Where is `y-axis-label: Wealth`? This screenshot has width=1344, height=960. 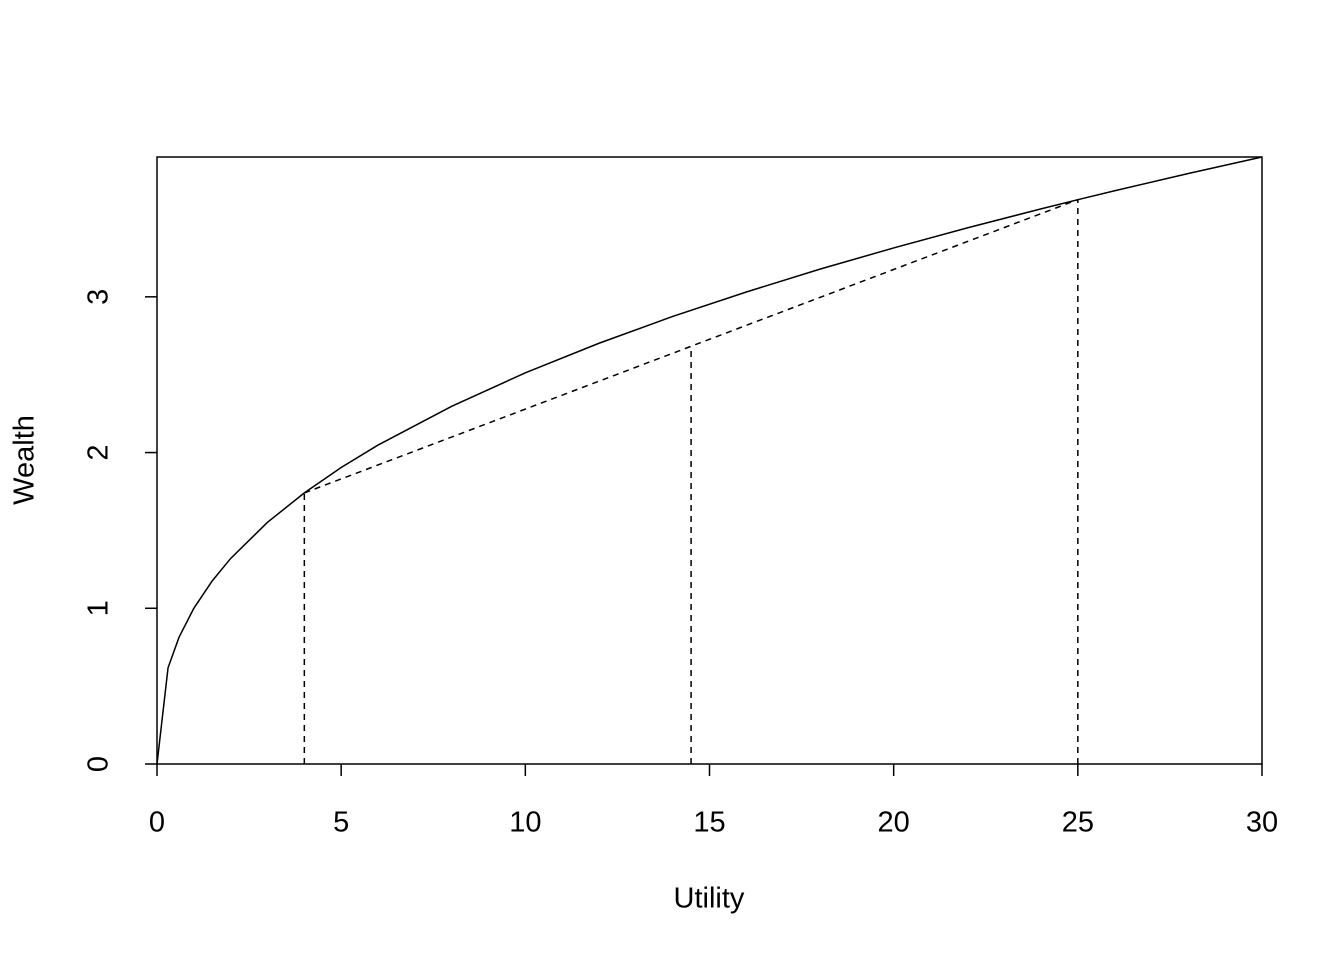 y-axis-label: Wealth is located at coordinates (25, 460).